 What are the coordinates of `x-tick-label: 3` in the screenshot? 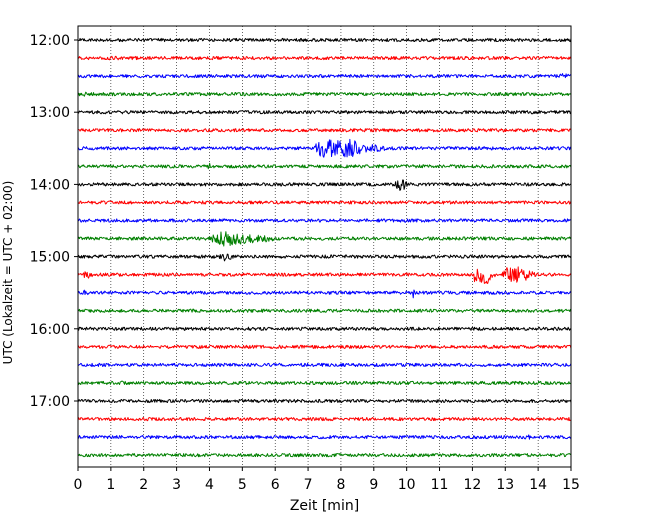 It's located at (176, 485).